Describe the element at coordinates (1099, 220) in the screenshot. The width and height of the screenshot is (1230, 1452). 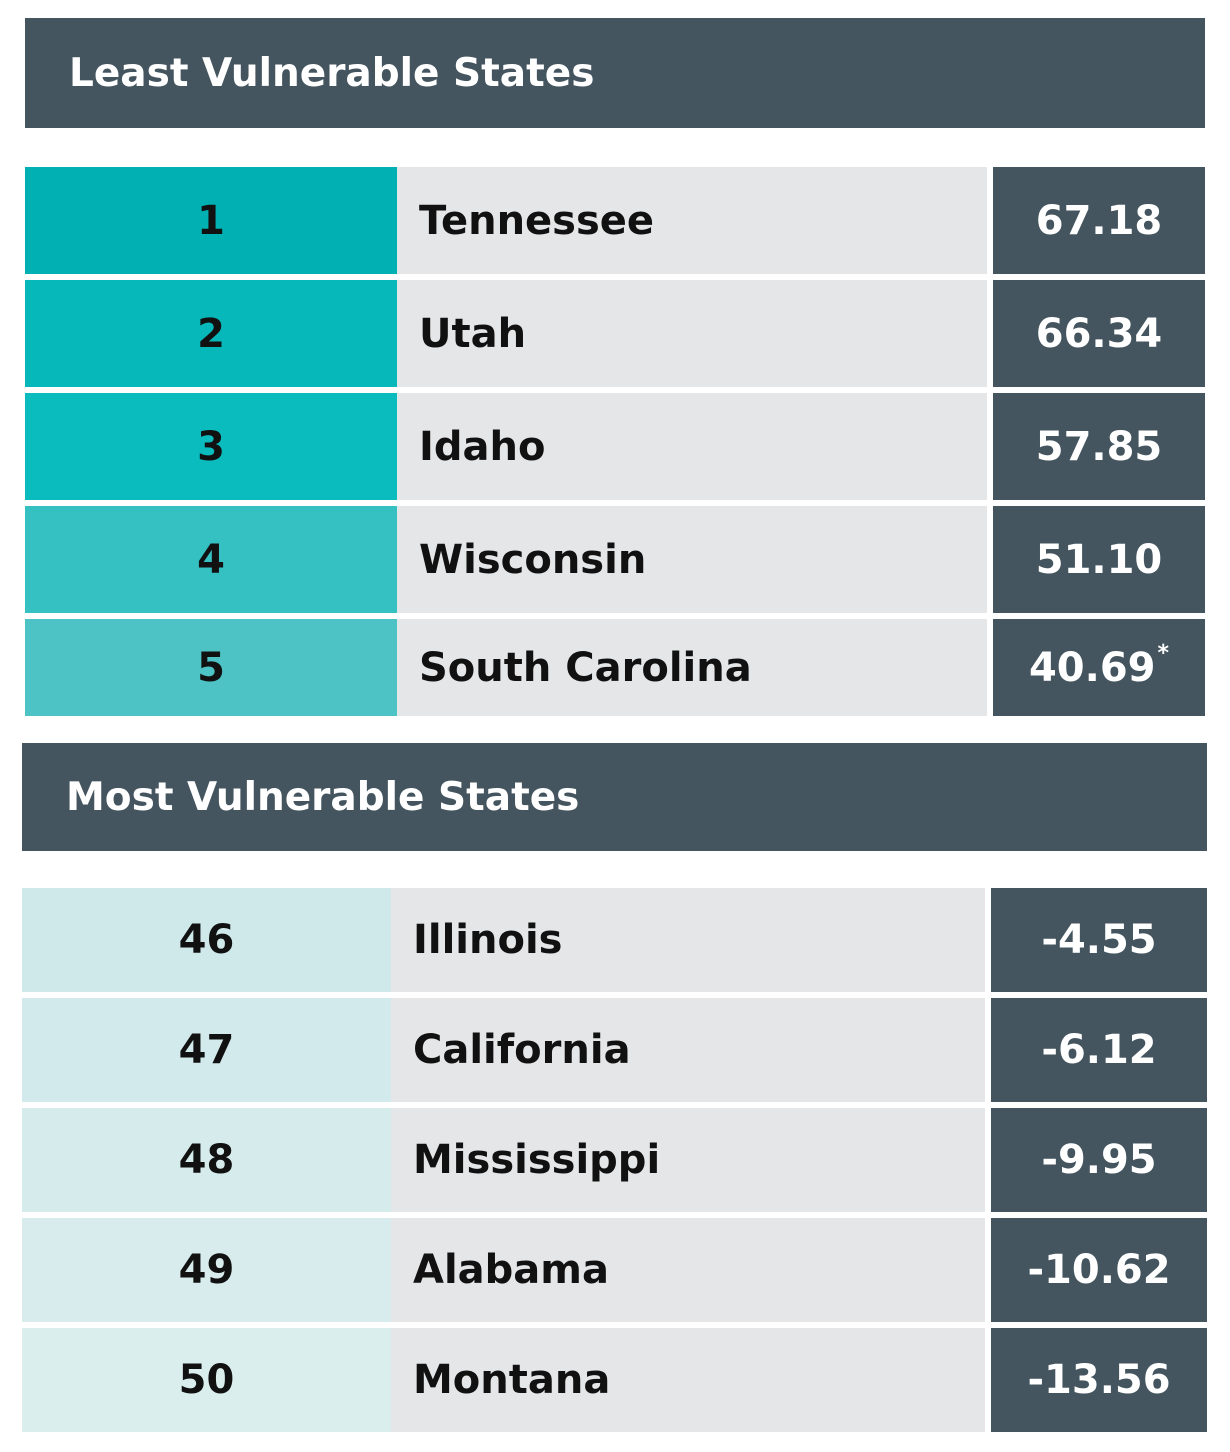
I see `score-value: 67.18` at that location.